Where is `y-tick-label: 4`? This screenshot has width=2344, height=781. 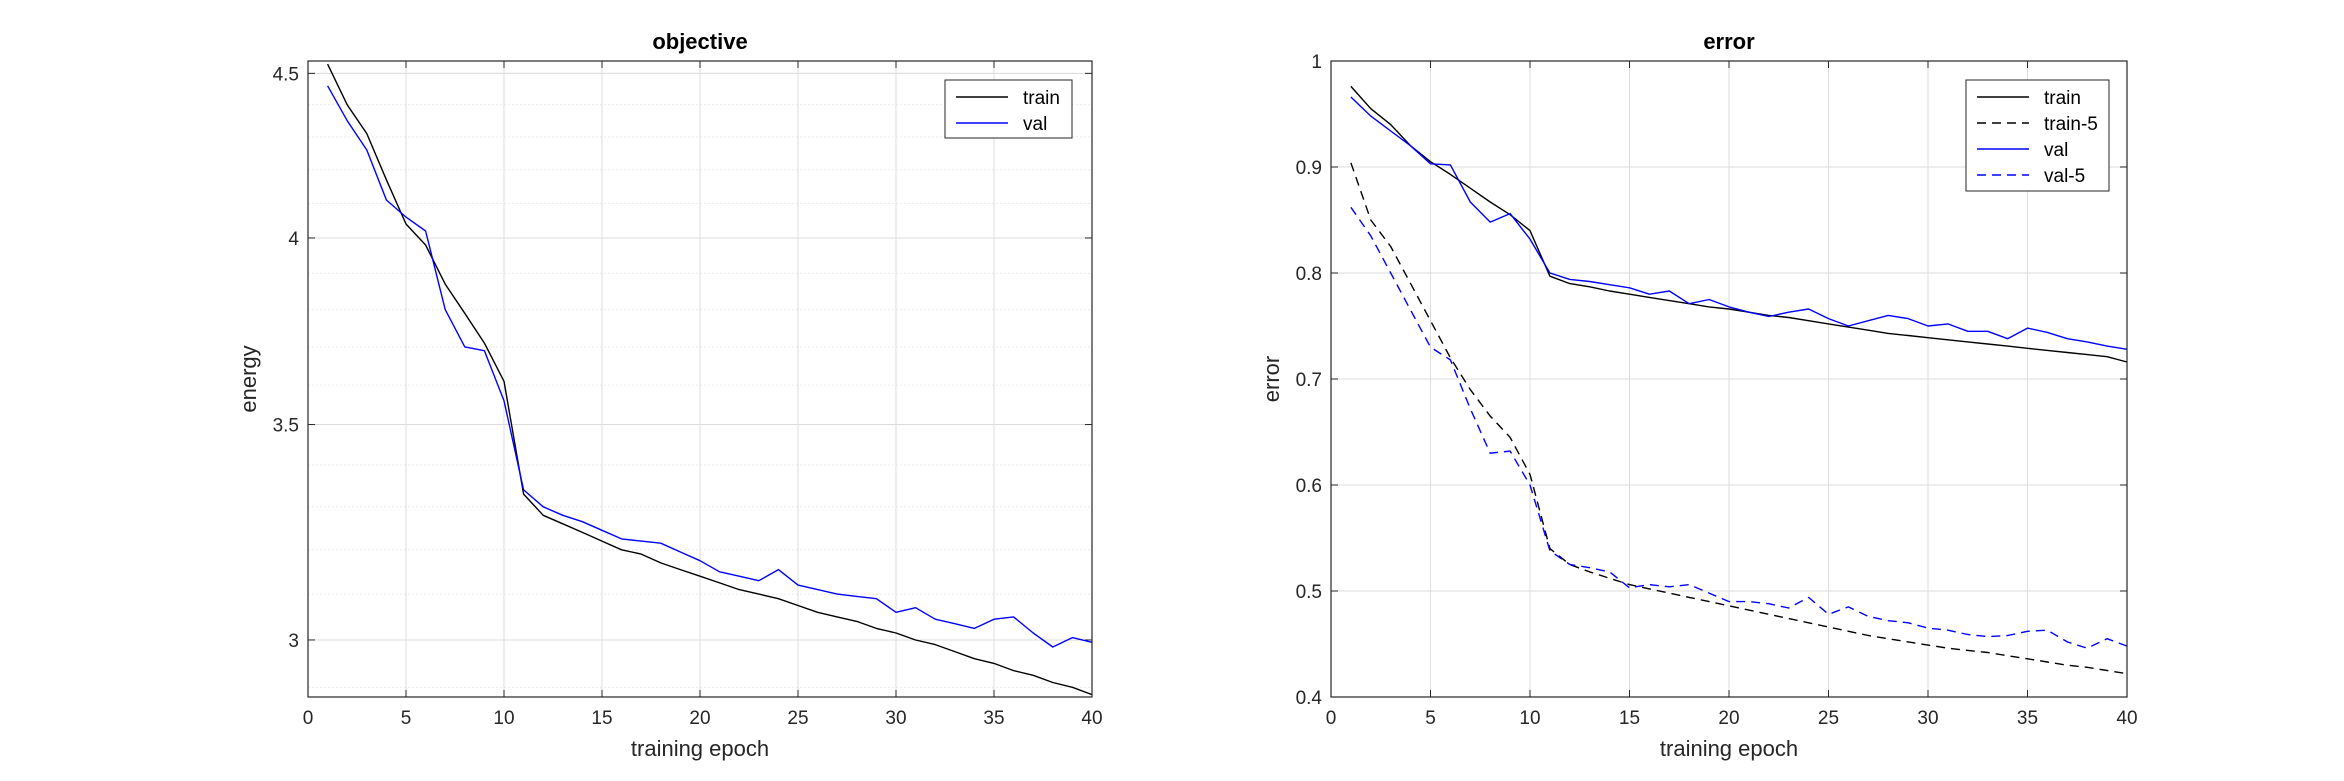
y-tick-label: 4 is located at coordinates (293, 239).